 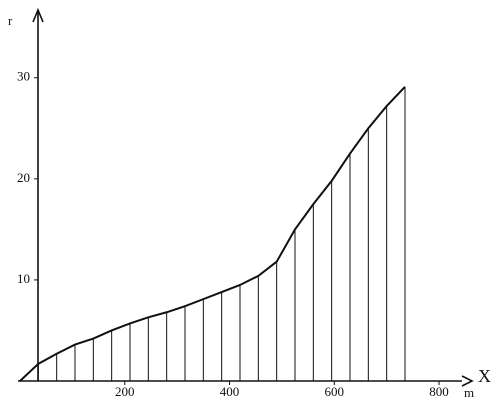 What do you see at coordinates (38, 15) in the screenshot?
I see `y-axis-arrow` at bounding box center [38, 15].